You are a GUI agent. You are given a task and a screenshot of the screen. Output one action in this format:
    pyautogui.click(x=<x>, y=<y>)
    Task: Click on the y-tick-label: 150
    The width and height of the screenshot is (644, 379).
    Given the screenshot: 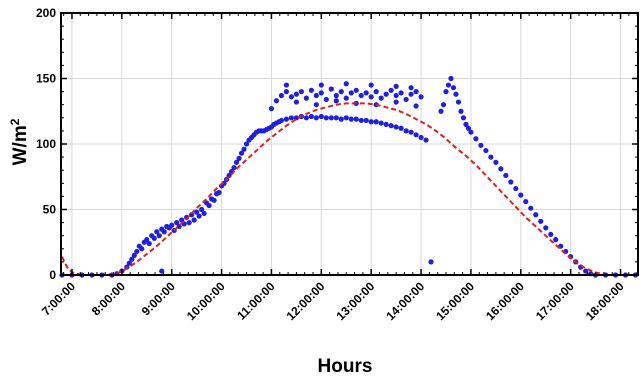 What is the action you would take?
    pyautogui.click(x=46, y=79)
    